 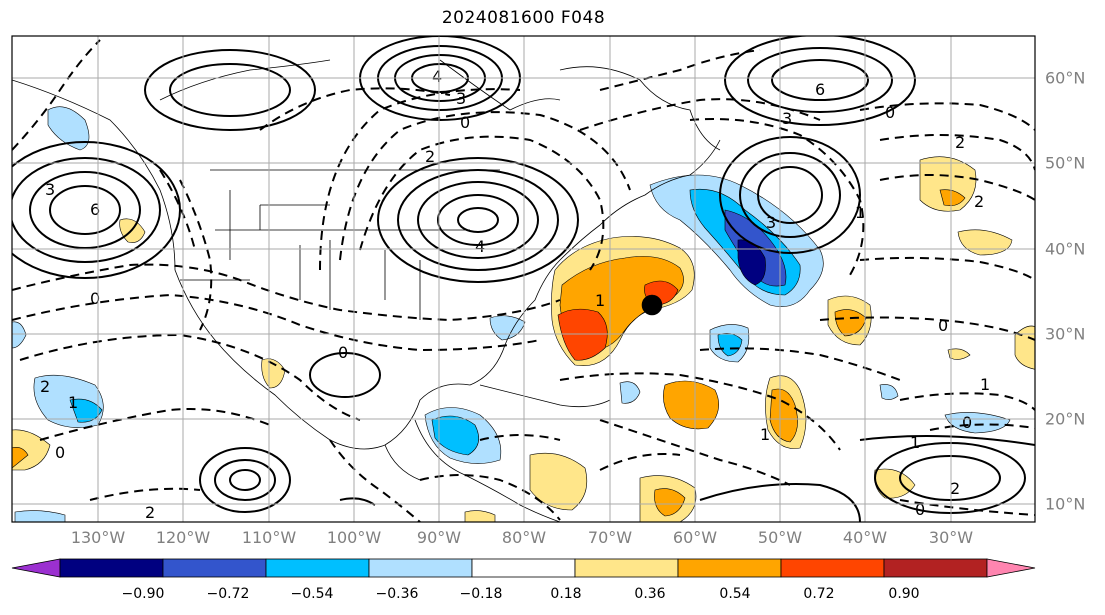 I want to click on lat-label: 20°N, so click(x=1065, y=419).